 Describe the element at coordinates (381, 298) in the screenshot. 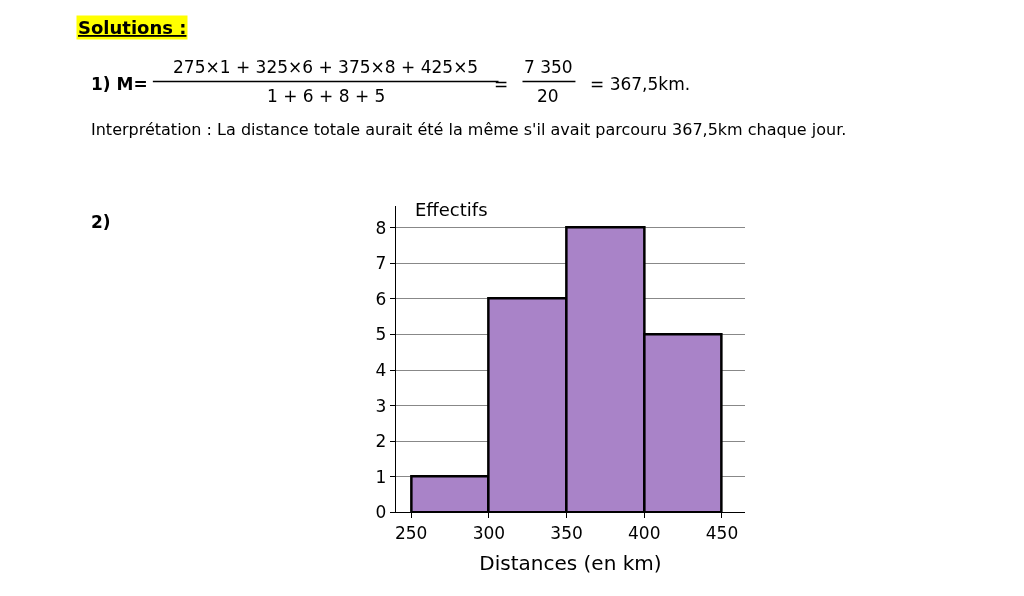

I see `y-tick-label: 6` at that location.